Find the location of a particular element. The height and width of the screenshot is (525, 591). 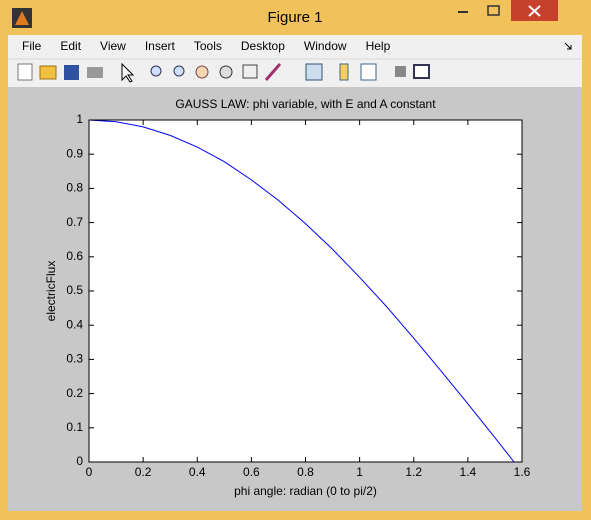

y-tick-label: 0.7 is located at coordinates (74, 222).